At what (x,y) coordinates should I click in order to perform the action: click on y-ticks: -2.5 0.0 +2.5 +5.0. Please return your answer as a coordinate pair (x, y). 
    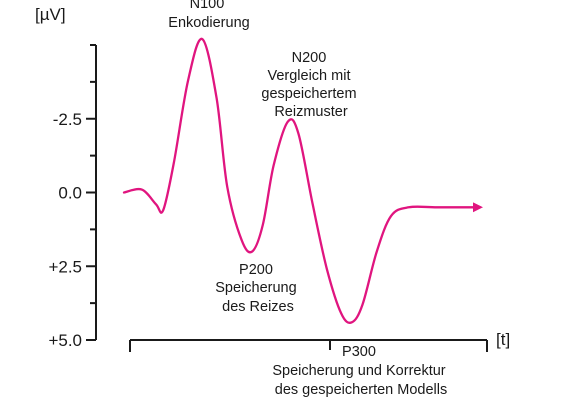
    Looking at the image, I should click on (72, 230).